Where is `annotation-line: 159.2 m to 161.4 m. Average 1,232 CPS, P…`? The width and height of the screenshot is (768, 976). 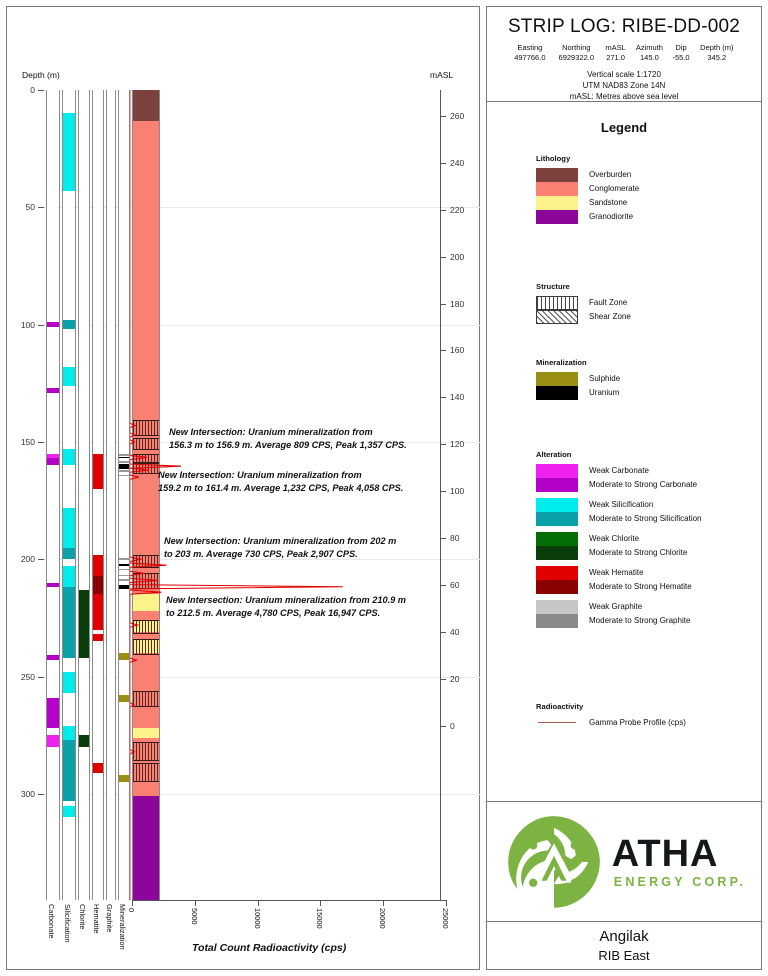 annotation-line: 159.2 m to 161.4 m. Average 1,232 CPS, P… is located at coordinates (281, 487).